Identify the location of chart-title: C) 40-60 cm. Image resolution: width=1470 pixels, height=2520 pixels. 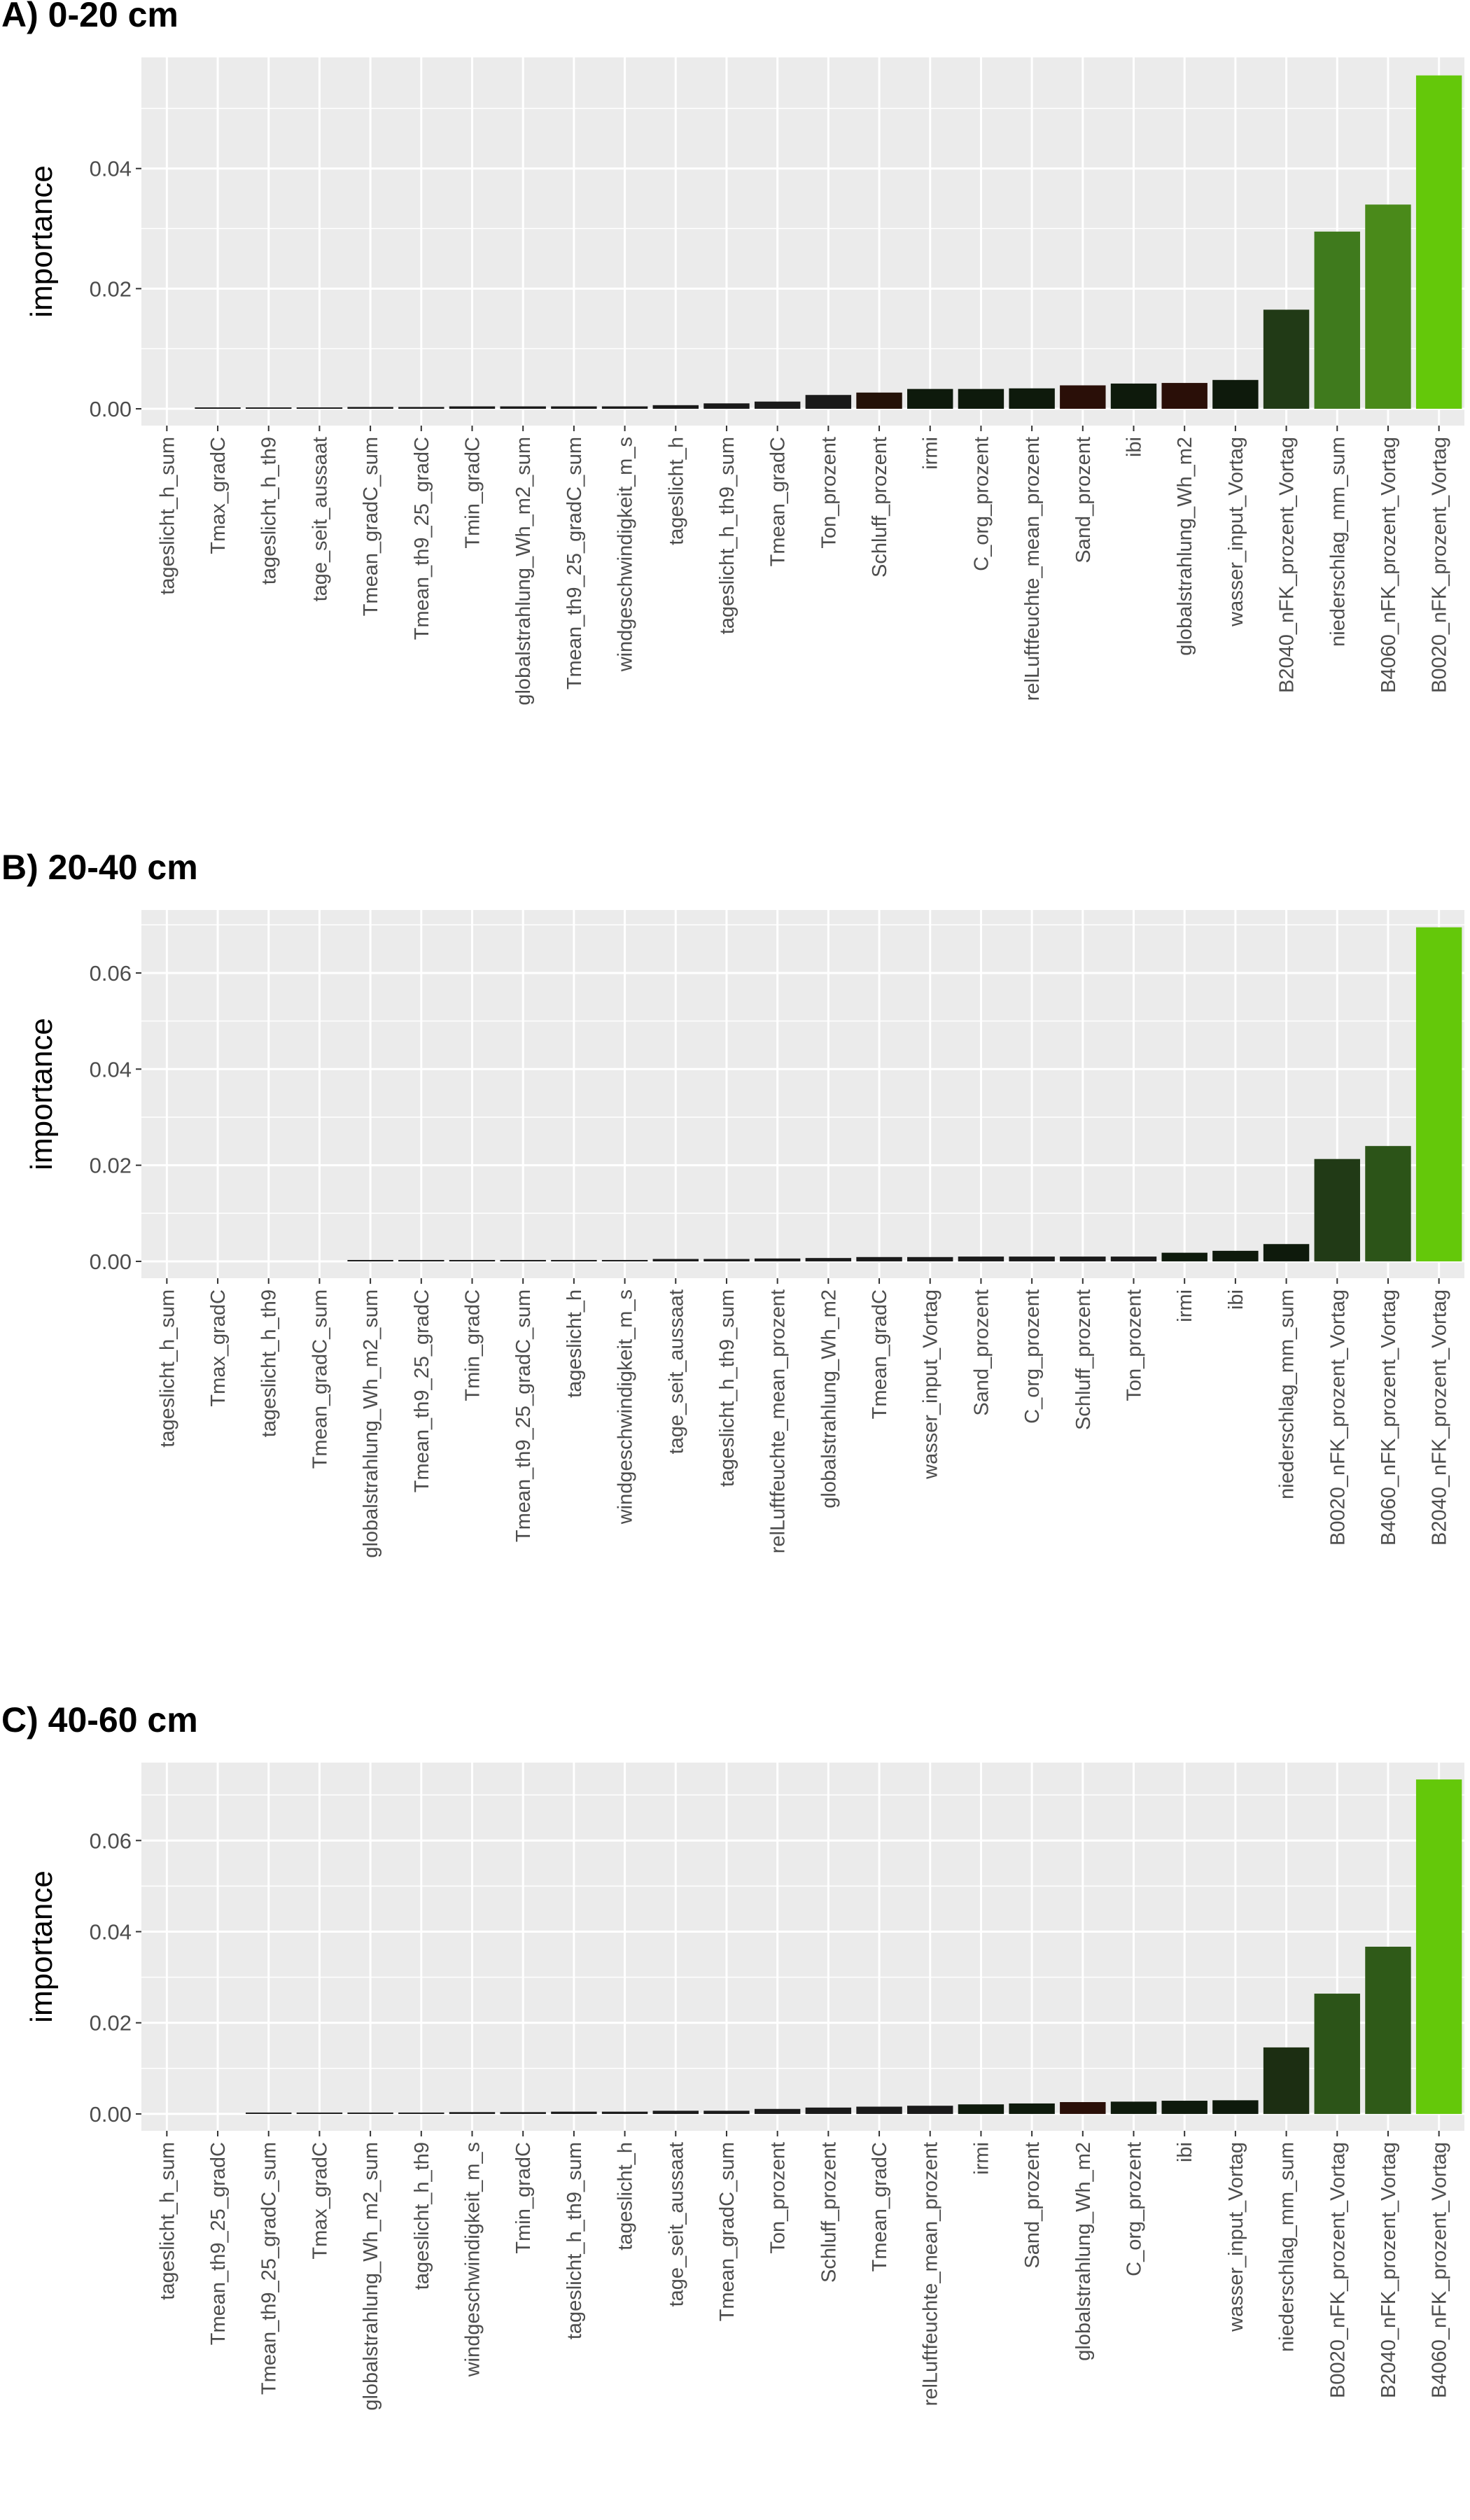
(99, 1720).